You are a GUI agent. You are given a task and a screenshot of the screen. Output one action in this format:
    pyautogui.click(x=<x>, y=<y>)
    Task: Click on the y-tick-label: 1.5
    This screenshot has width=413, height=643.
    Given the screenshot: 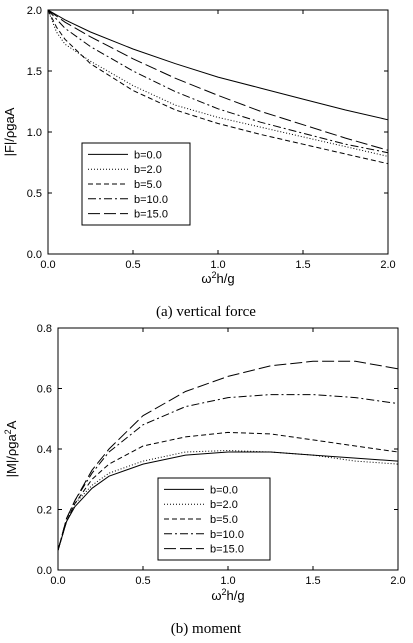 What is the action you would take?
    pyautogui.click(x=34, y=72)
    